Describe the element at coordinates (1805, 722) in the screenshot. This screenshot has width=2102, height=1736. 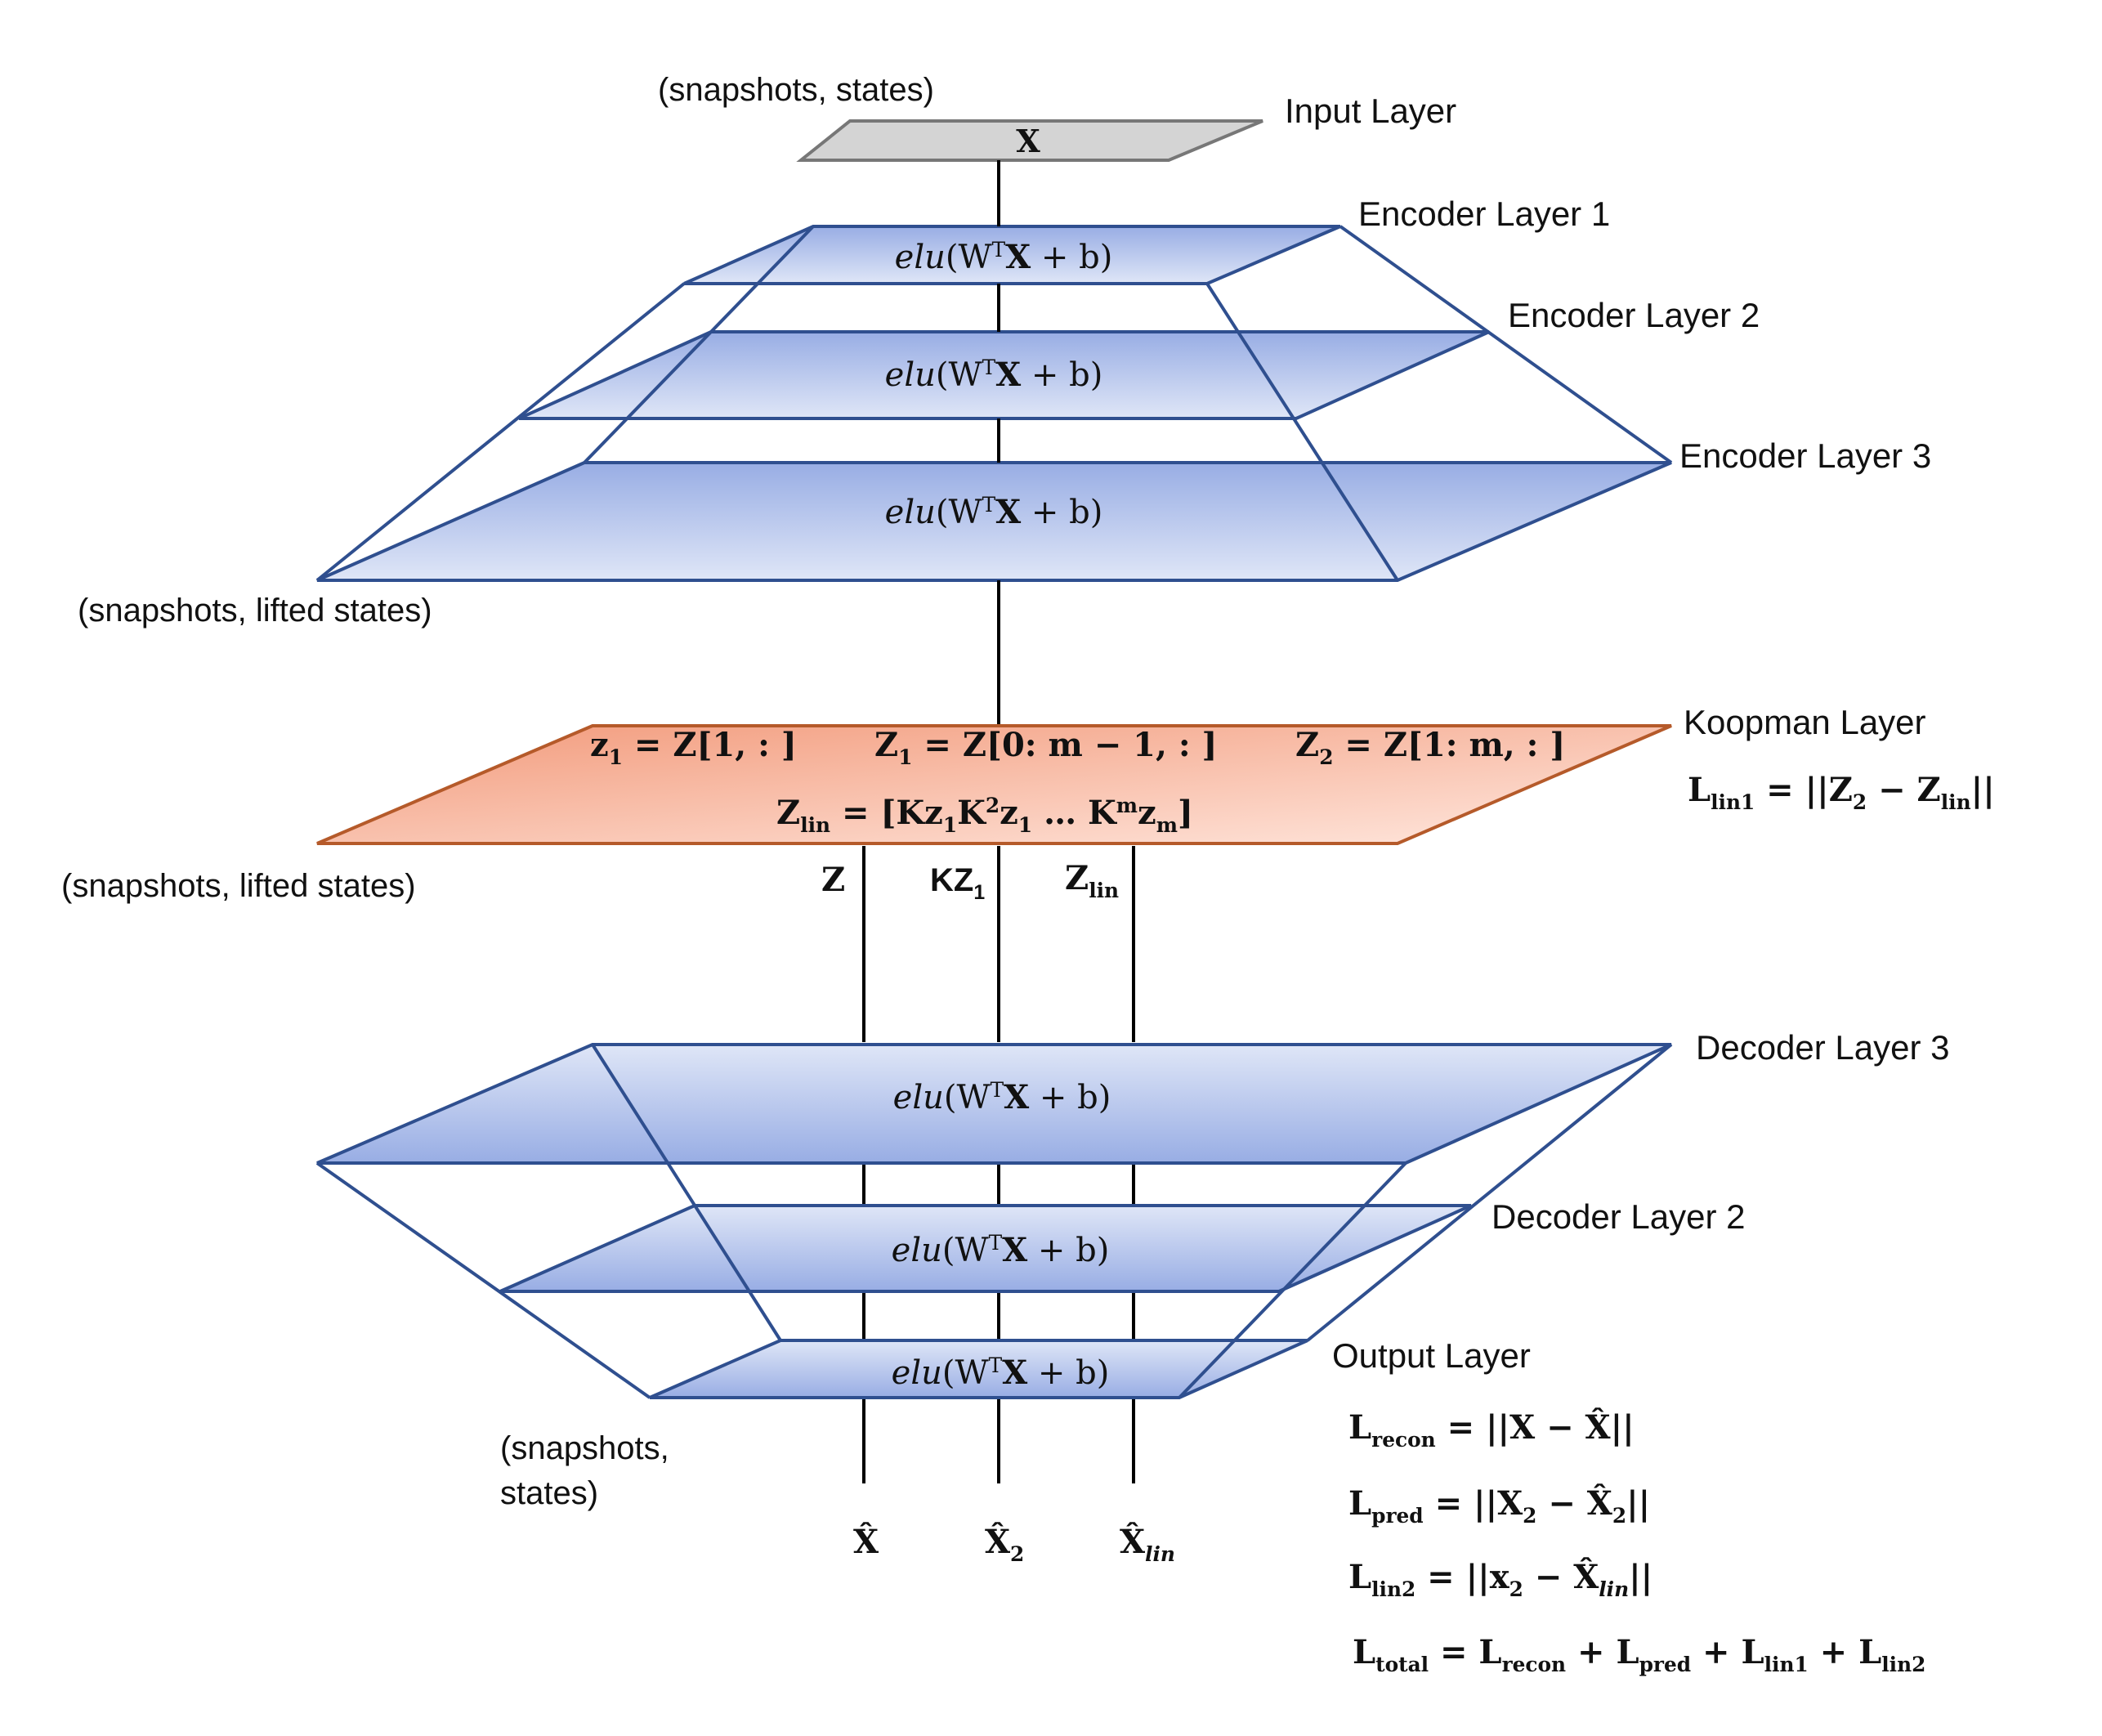
I see `koopman-layer-label: Koopman Layer` at that location.